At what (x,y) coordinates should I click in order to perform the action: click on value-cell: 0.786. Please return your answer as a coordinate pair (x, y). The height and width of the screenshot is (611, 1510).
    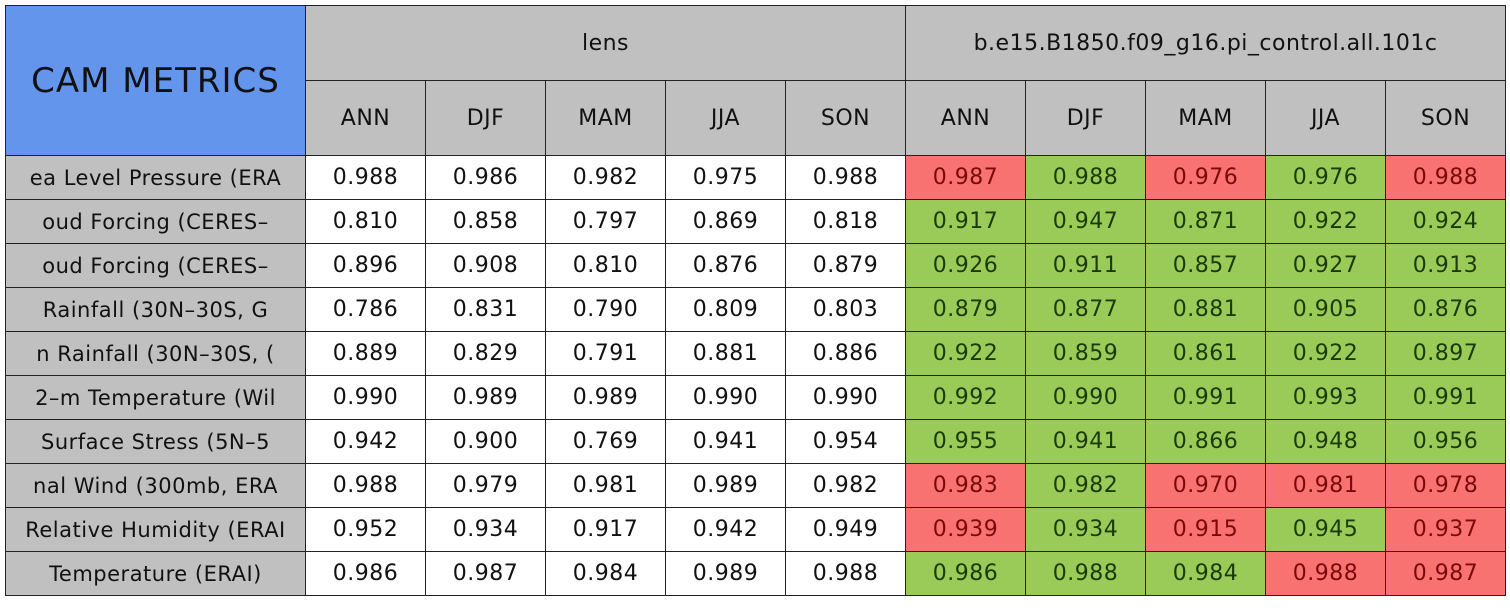
    Looking at the image, I should click on (365, 309).